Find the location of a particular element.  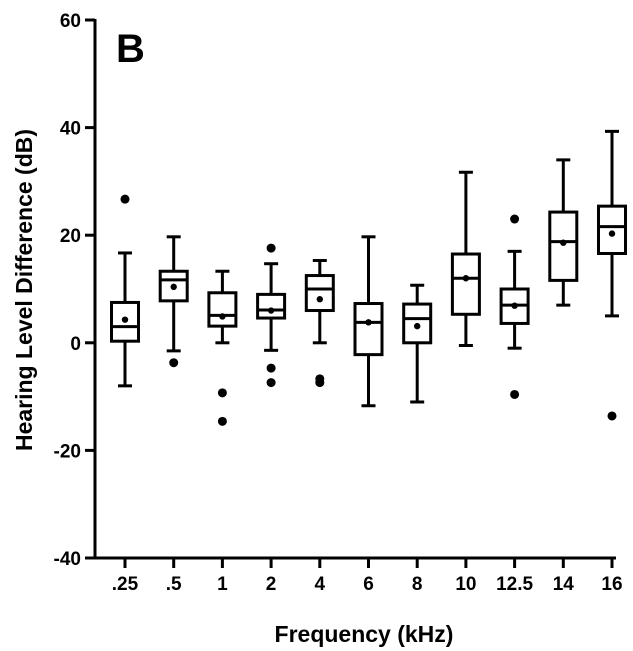

x-tick-label: 14 is located at coordinates (564, 584).